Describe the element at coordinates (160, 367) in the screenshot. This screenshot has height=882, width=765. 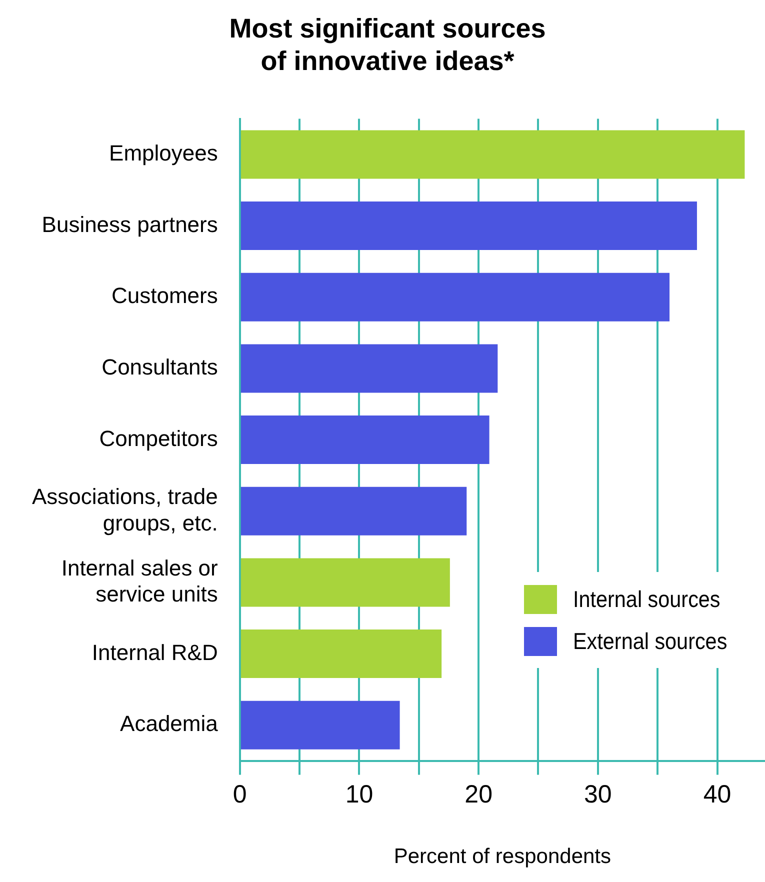
I see `y-tick-label: Consultants` at that location.